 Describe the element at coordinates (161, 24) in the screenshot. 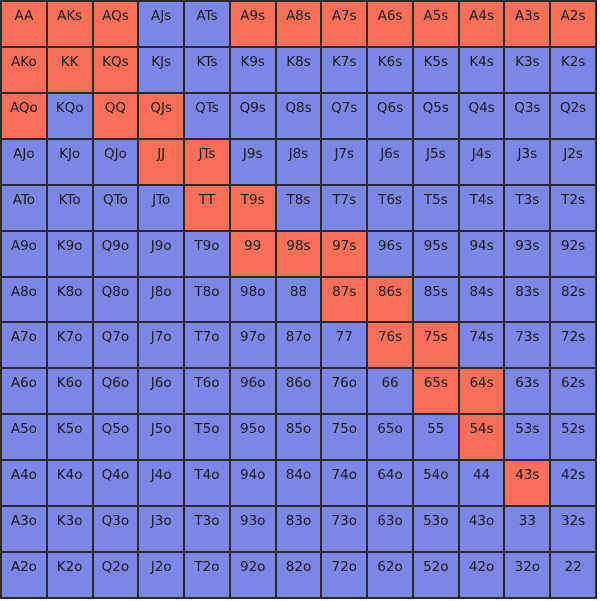

I see `hand-cell-ajs: AJs` at that location.